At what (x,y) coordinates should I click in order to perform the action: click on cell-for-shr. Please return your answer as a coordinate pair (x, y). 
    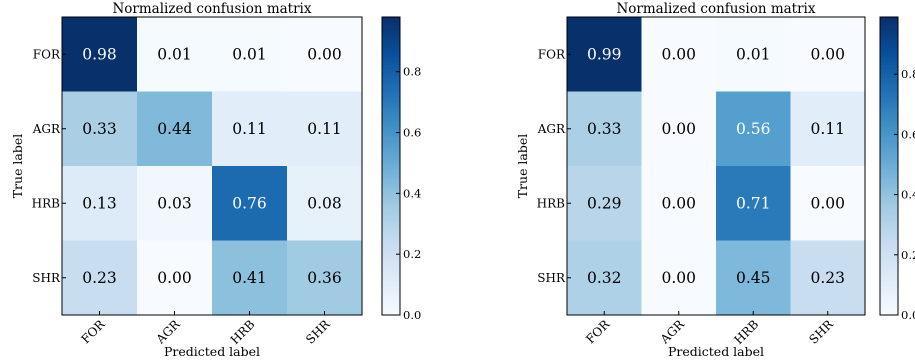
    Looking at the image, I should click on (828, 54).